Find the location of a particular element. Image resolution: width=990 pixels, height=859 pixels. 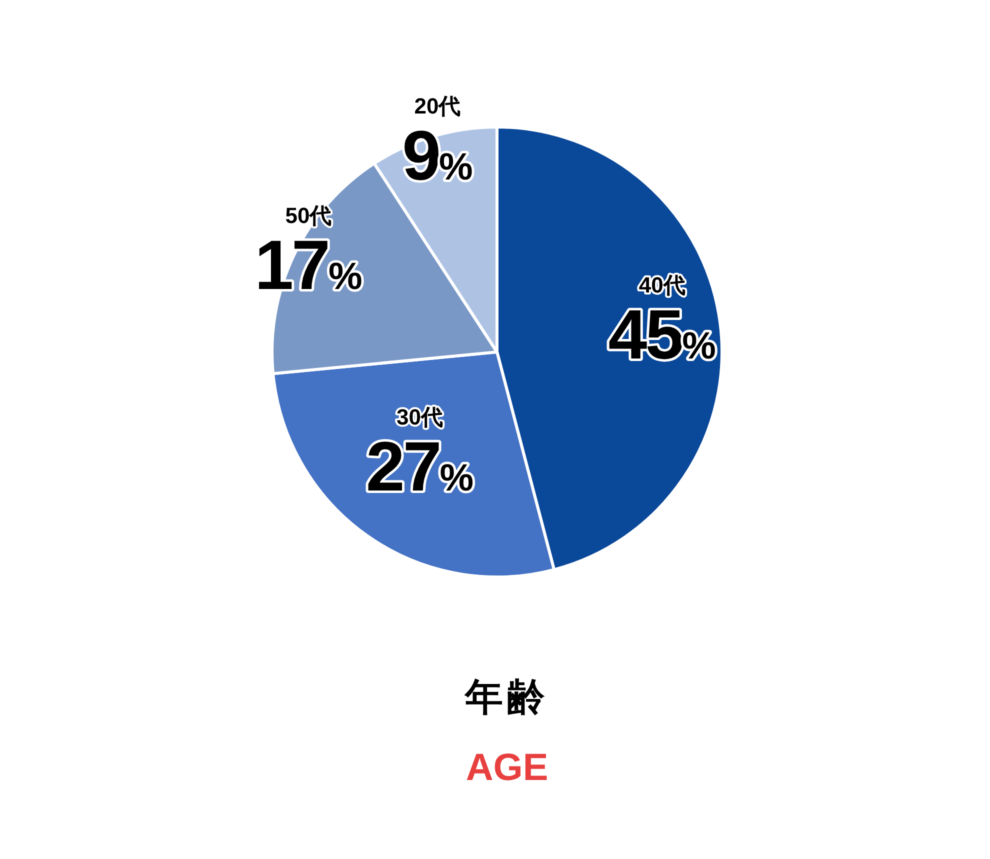

slice-label: 30代 is located at coordinates (420, 417).